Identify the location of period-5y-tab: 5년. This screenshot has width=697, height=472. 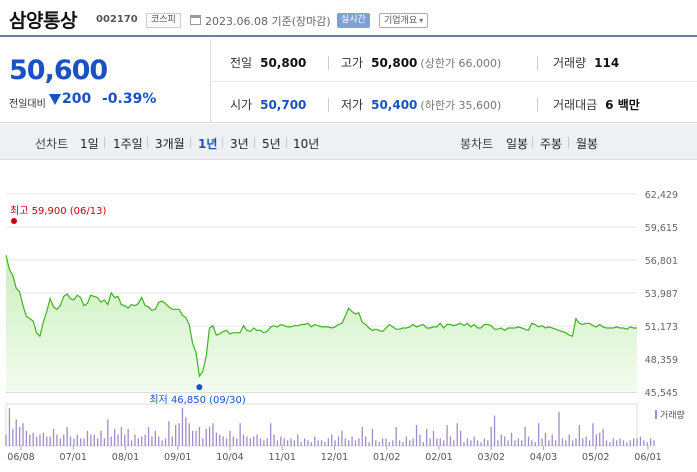
(271, 144).